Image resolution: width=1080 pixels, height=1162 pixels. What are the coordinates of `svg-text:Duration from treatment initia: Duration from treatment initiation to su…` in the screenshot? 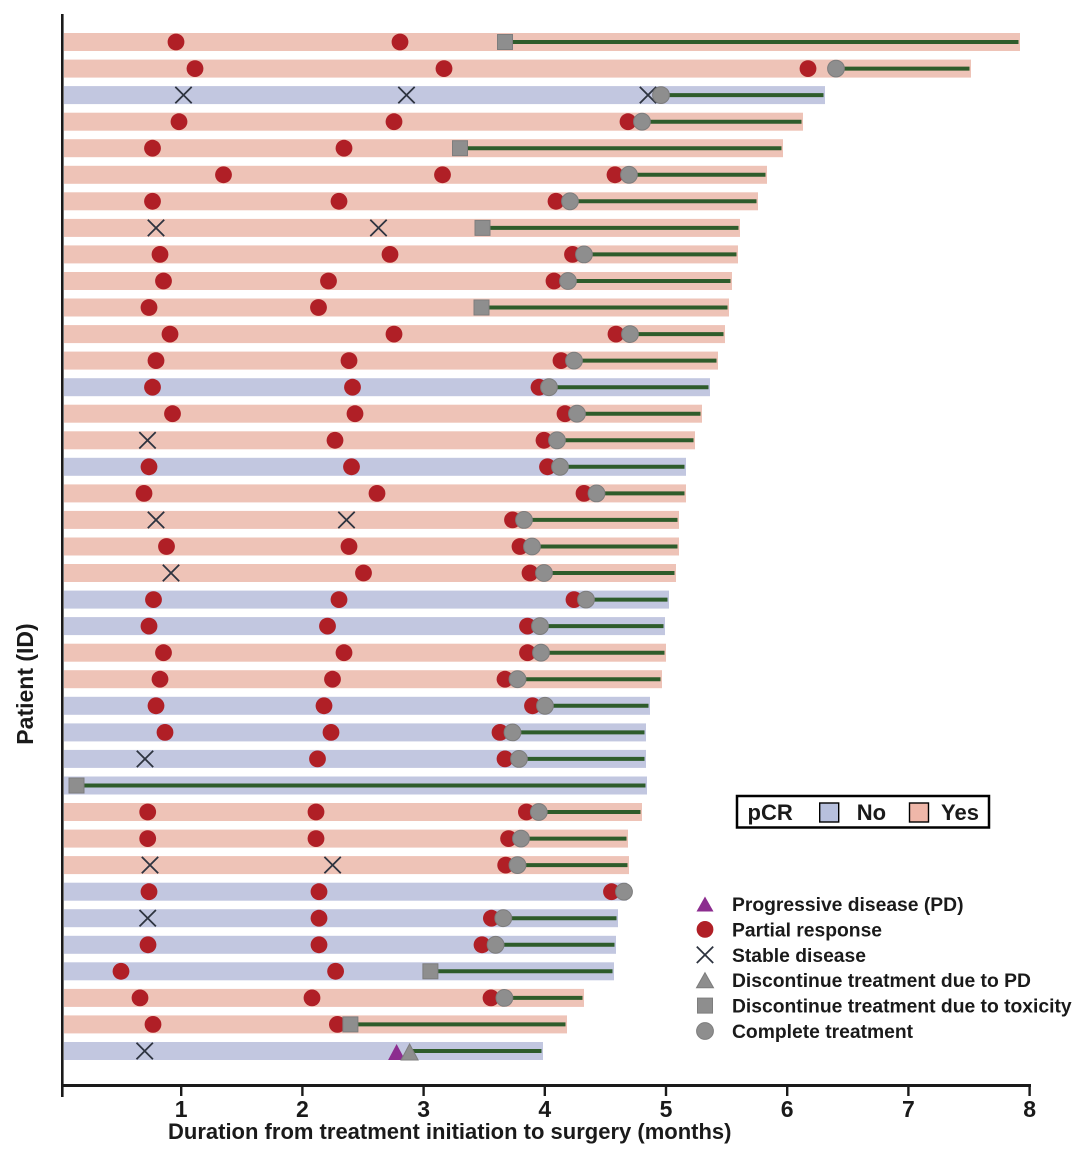 It's located at (449, 1131).